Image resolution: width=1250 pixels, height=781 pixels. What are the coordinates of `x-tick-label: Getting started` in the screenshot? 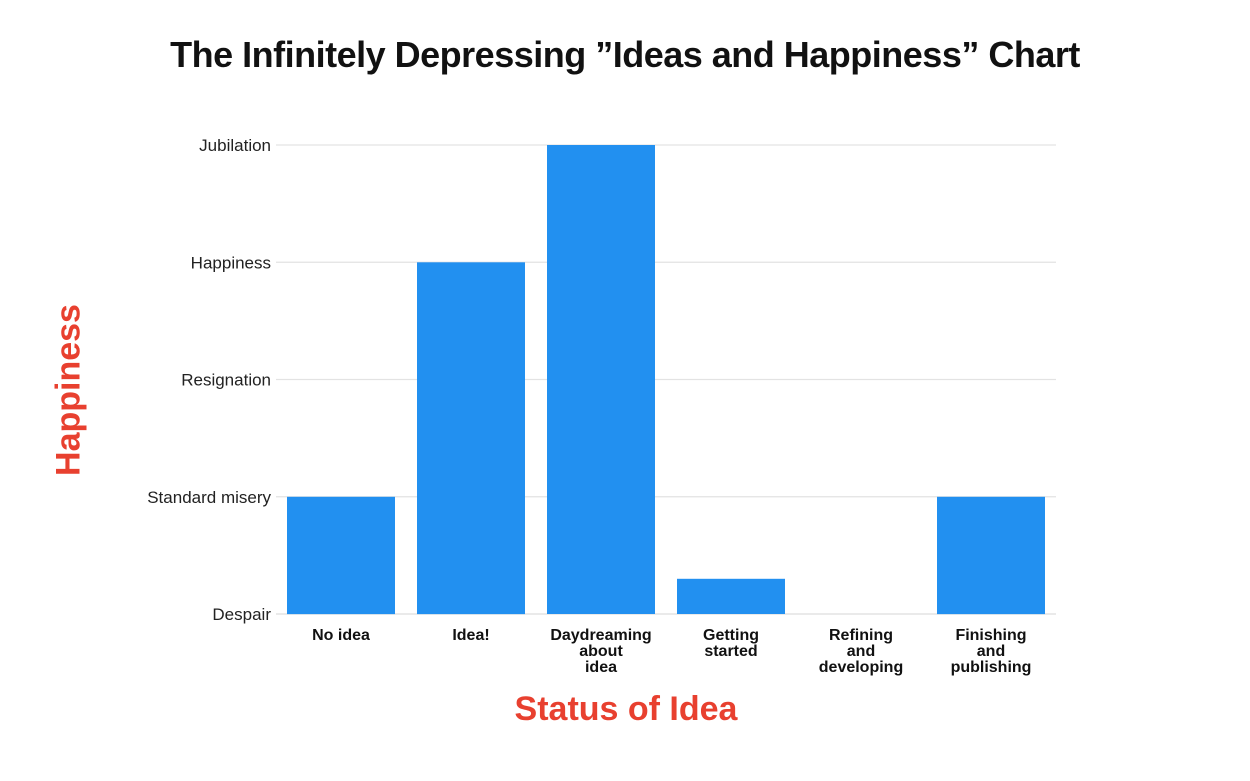 It's located at (731, 643).